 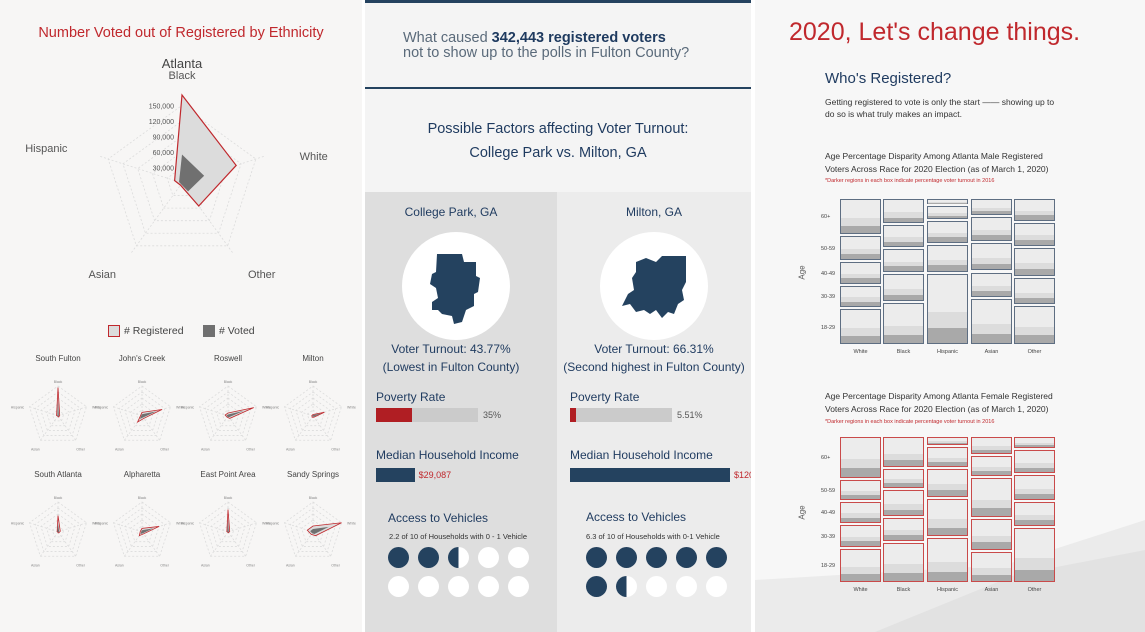 I want to click on turnout-question-line1: What caused 342,443 registered voters, so click(x=534, y=38).